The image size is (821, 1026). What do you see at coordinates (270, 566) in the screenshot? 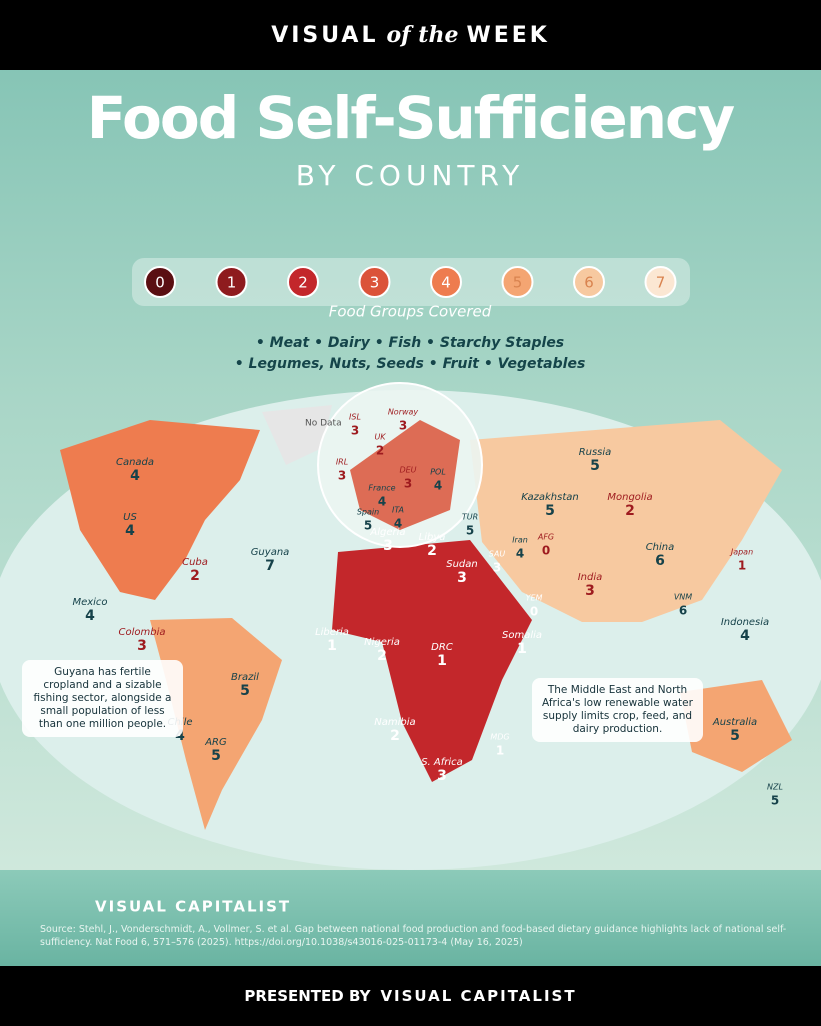
I see `country-value: 7` at bounding box center [270, 566].